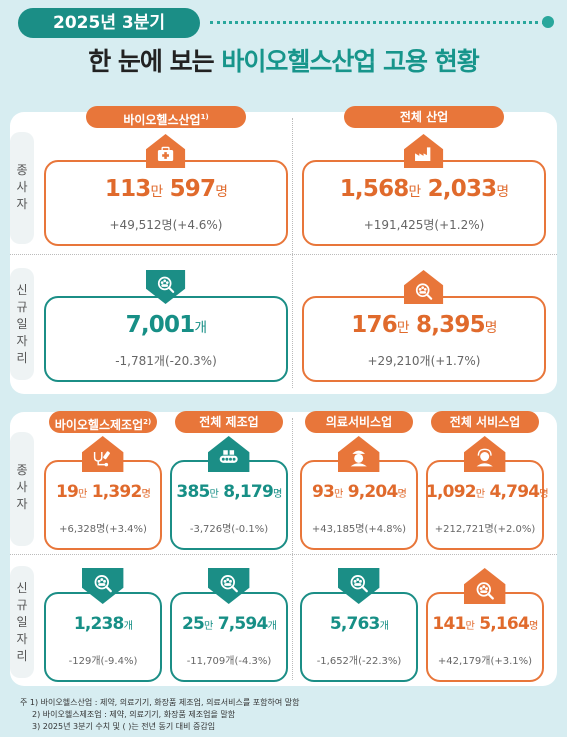 This screenshot has height=737, width=567. I want to click on row-label-char: 일, so click(22, 324).